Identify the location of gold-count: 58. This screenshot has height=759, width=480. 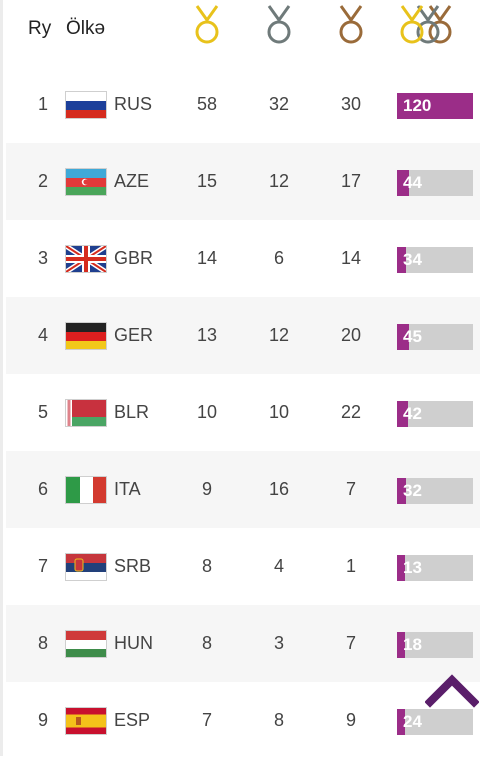
(207, 104).